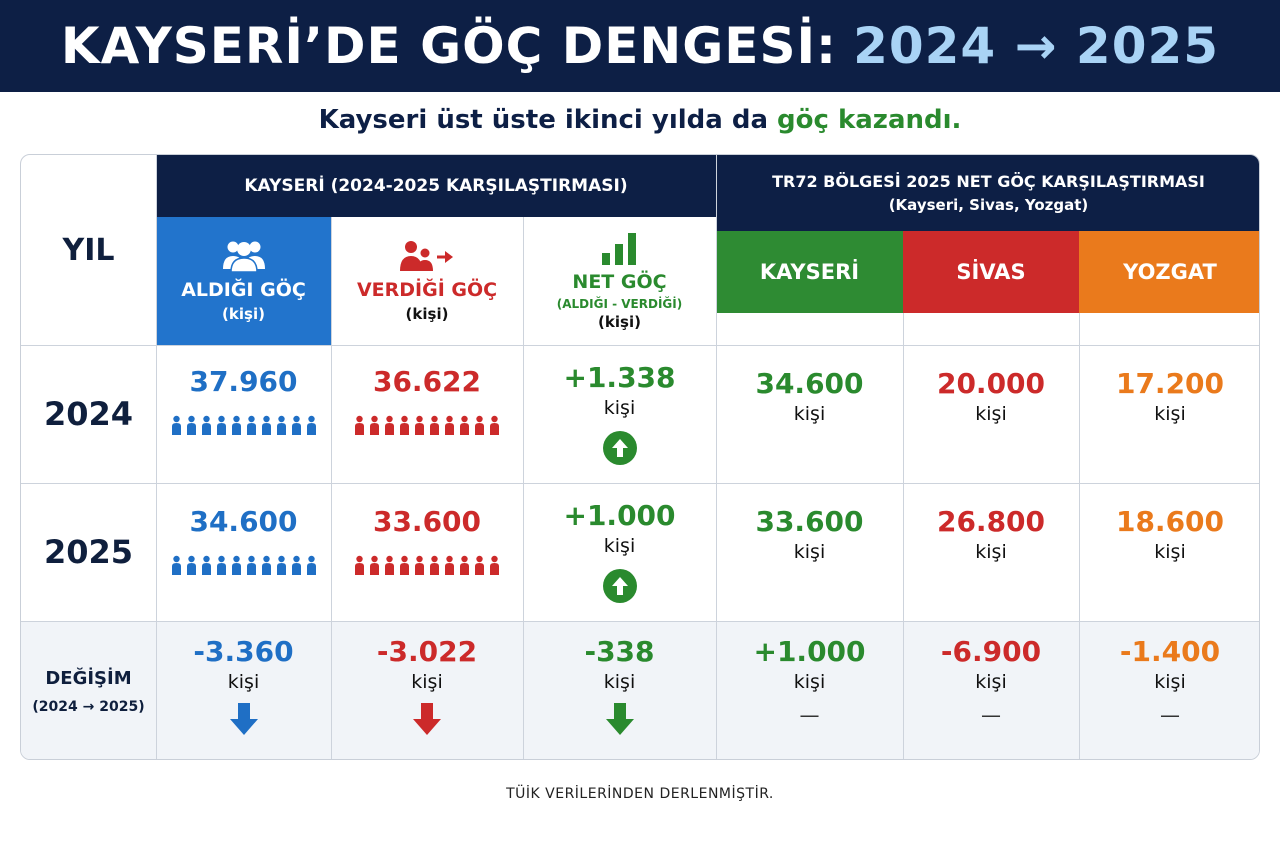 The height and width of the screenshot is (853, 1280). What do you see at coordinates (619, 651) in the screenshot?
I see `value-net-change: -338` at bounding box center [619, 651].